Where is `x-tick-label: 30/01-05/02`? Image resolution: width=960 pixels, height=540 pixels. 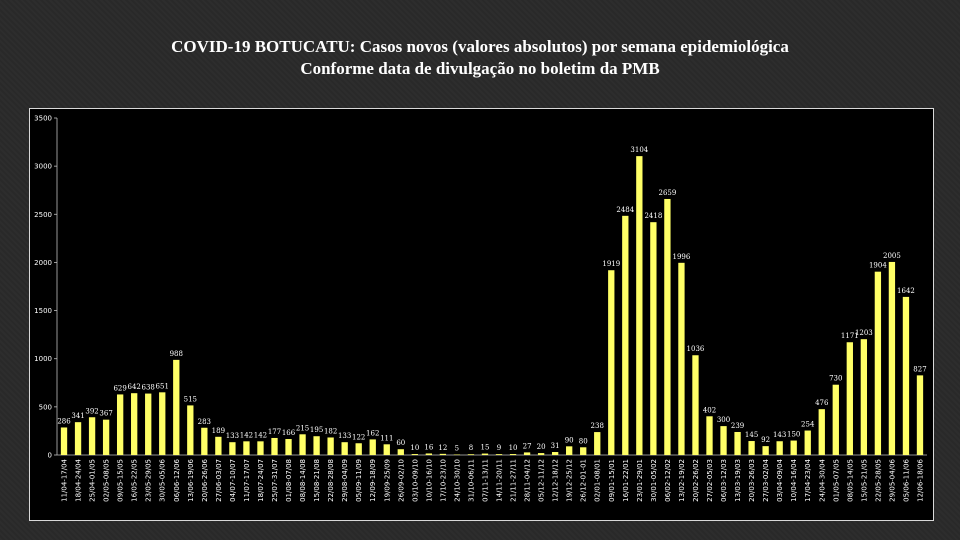 x-tick-label: 30/01-05/02 is located at coordinates (654, 480).